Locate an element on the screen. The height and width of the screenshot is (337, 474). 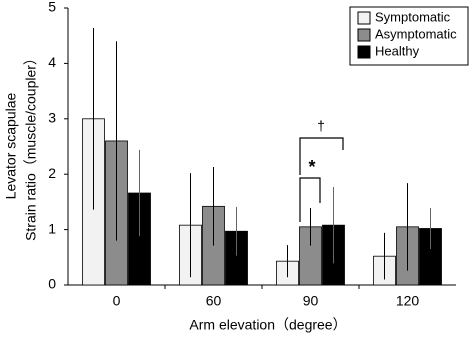
x-tick-label: 60 is located at coordinates (214, 301).